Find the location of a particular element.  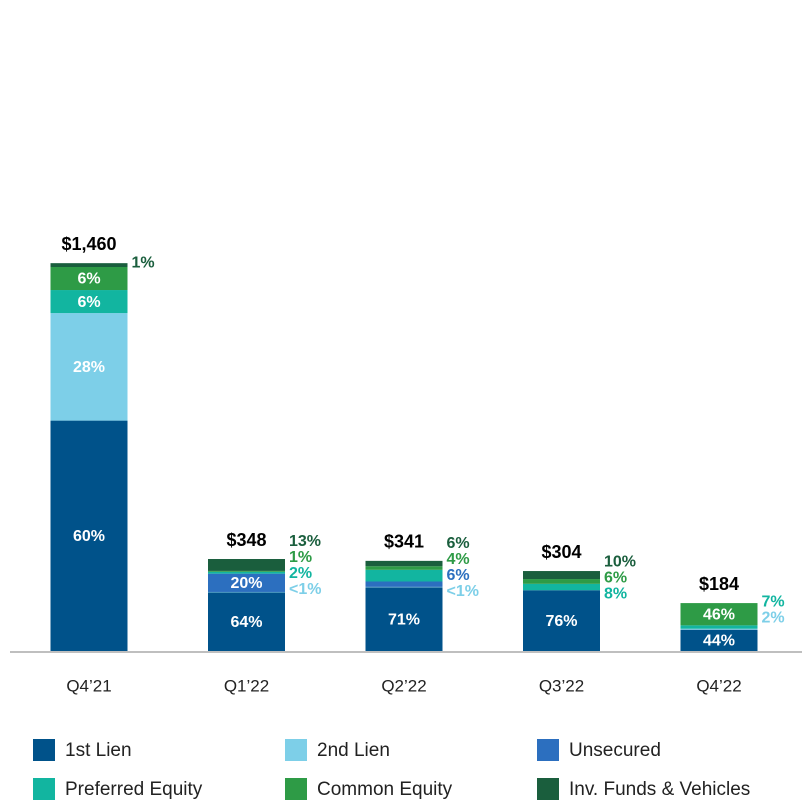

total-label: $304 is located at coordinates (561, 552).